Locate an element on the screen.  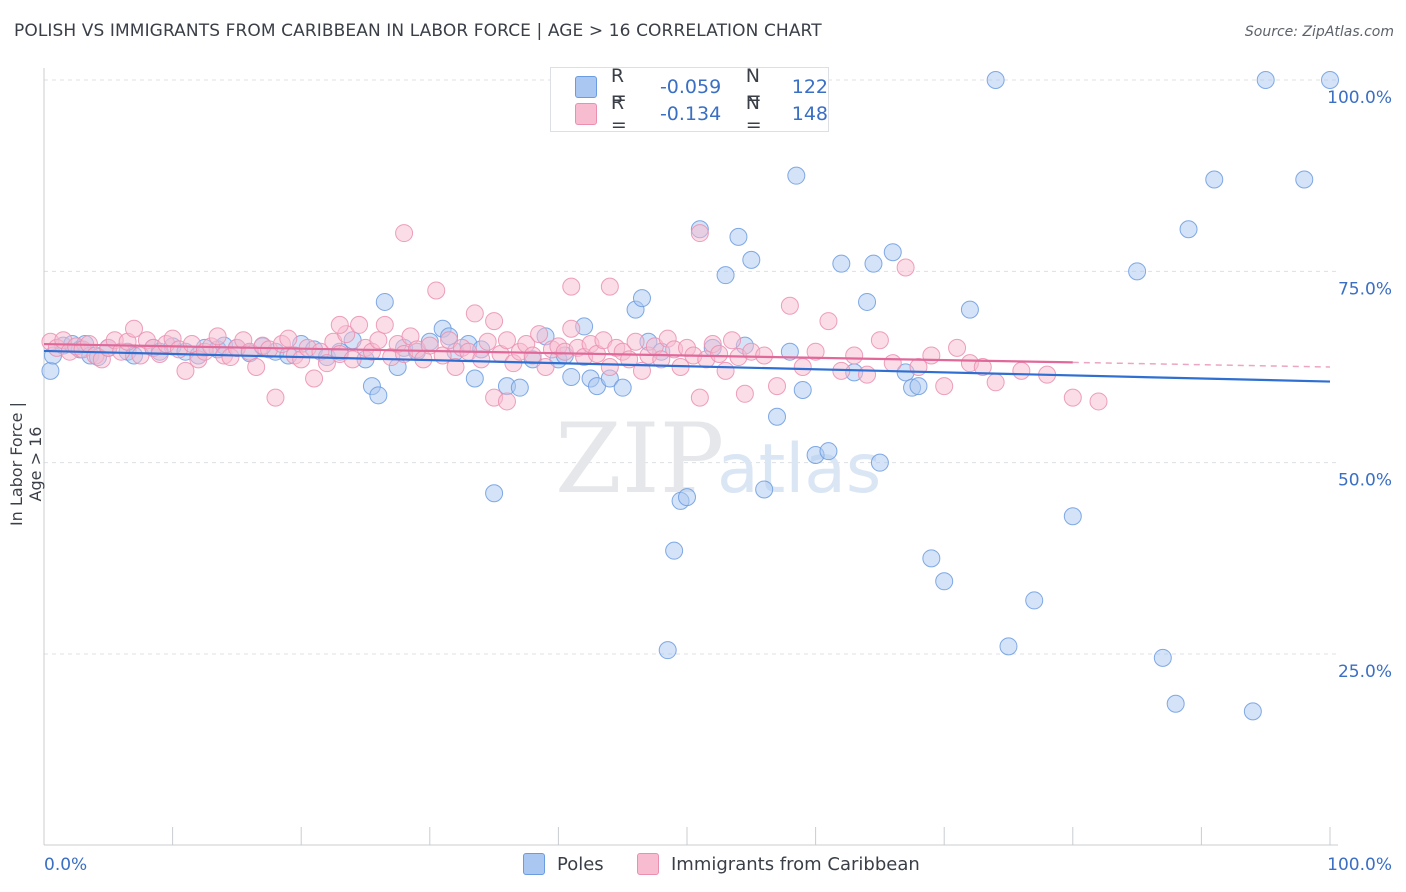
legend-r-value: -0.059 is located at coordinates (690, 87).